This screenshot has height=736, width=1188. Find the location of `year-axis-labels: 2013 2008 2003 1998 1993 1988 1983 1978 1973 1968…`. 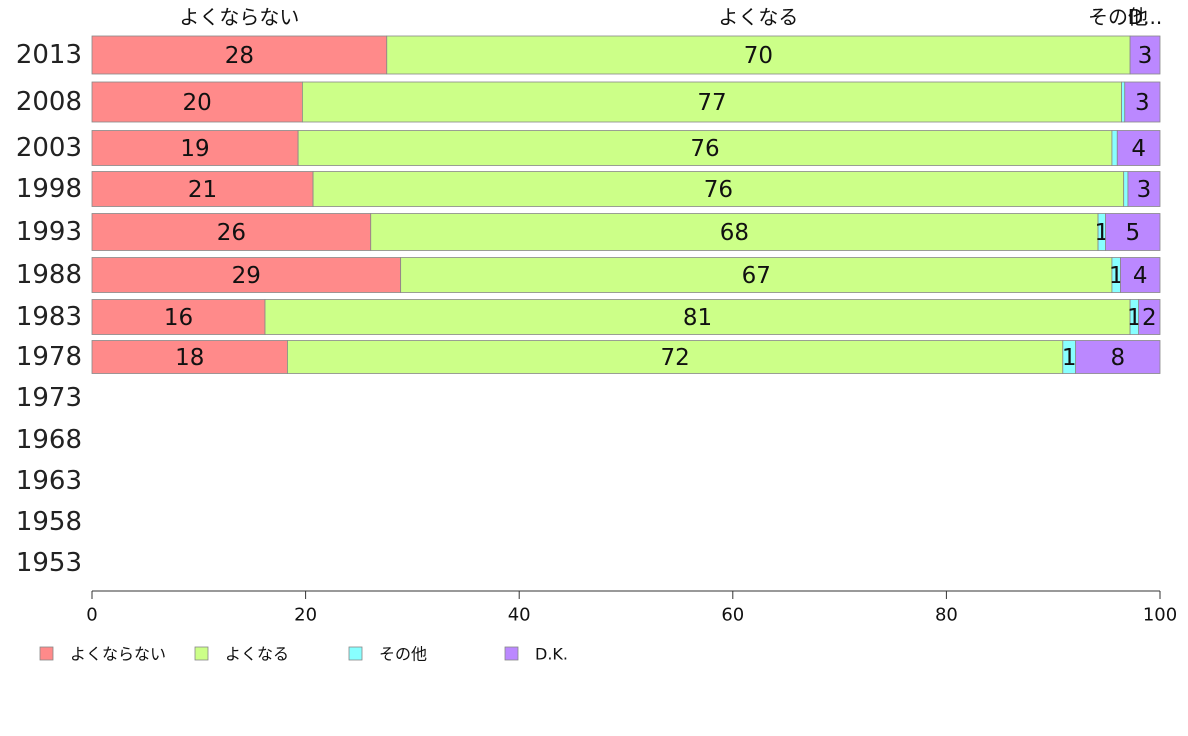

year-axis-labels: 2013 2008 2003 1998 1993 1988 1983 1978 1973 1968… is located at coordinates (49, 309).